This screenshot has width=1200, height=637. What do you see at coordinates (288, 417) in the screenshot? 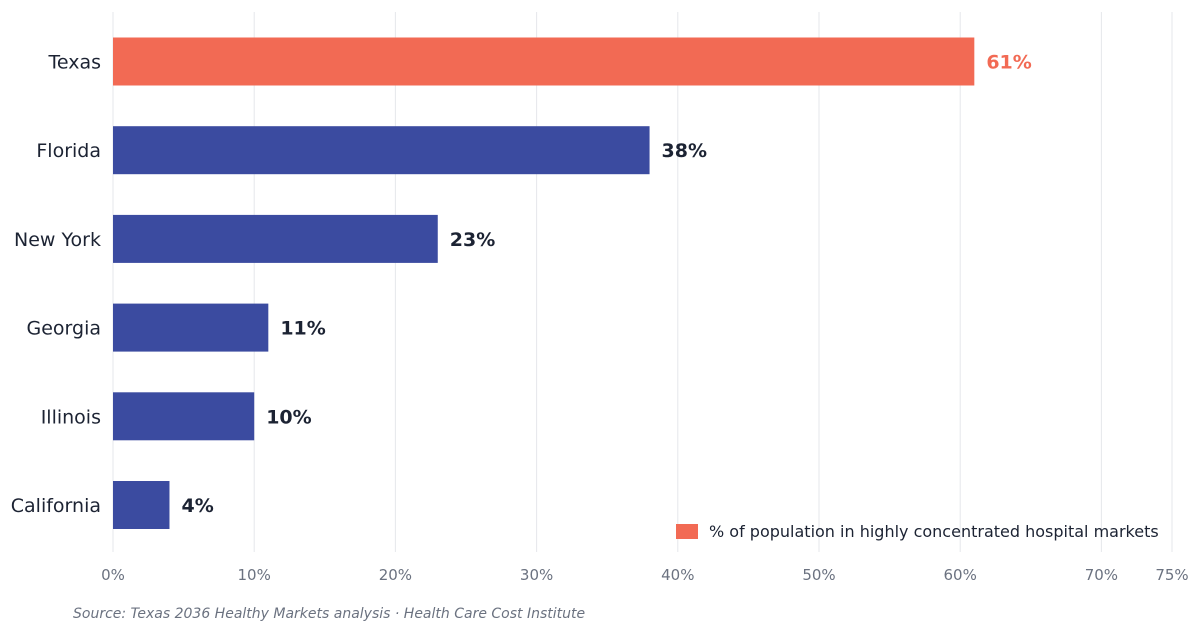
I see `data-label: 10%` at bounding box center [288, 417].